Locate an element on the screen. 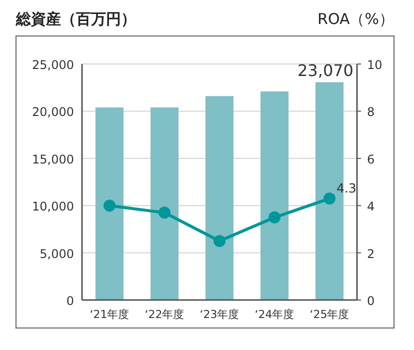 The width and height of the screenshot is (414, 350). y-tick-label: 15,000 is located at coordinates (53, 159).